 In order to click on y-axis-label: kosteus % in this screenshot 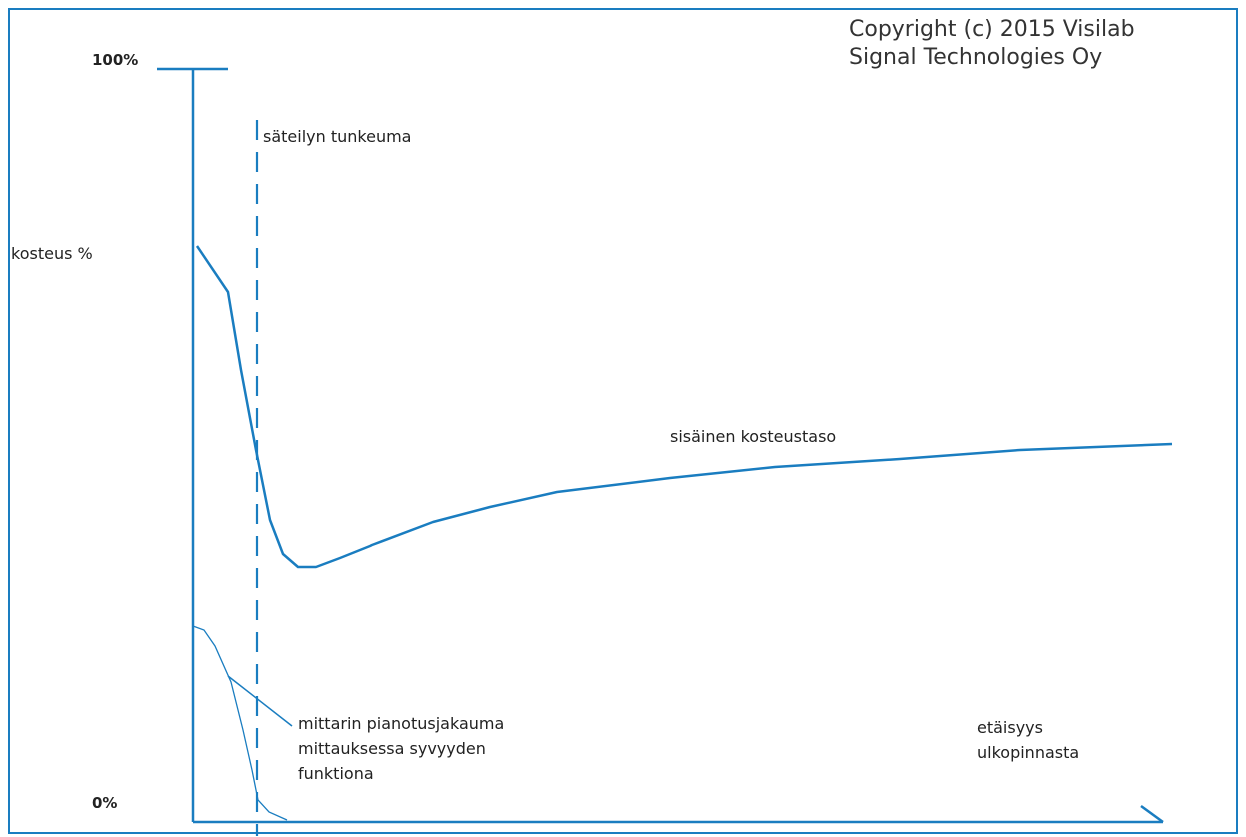, I will do `click(52, 253)`.